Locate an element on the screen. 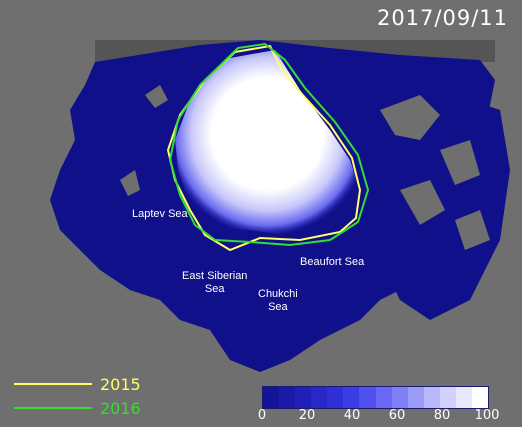 This screenshot has width=522, height=427. colorbar-tick-label: 20 is located at coordinates (307, 415).